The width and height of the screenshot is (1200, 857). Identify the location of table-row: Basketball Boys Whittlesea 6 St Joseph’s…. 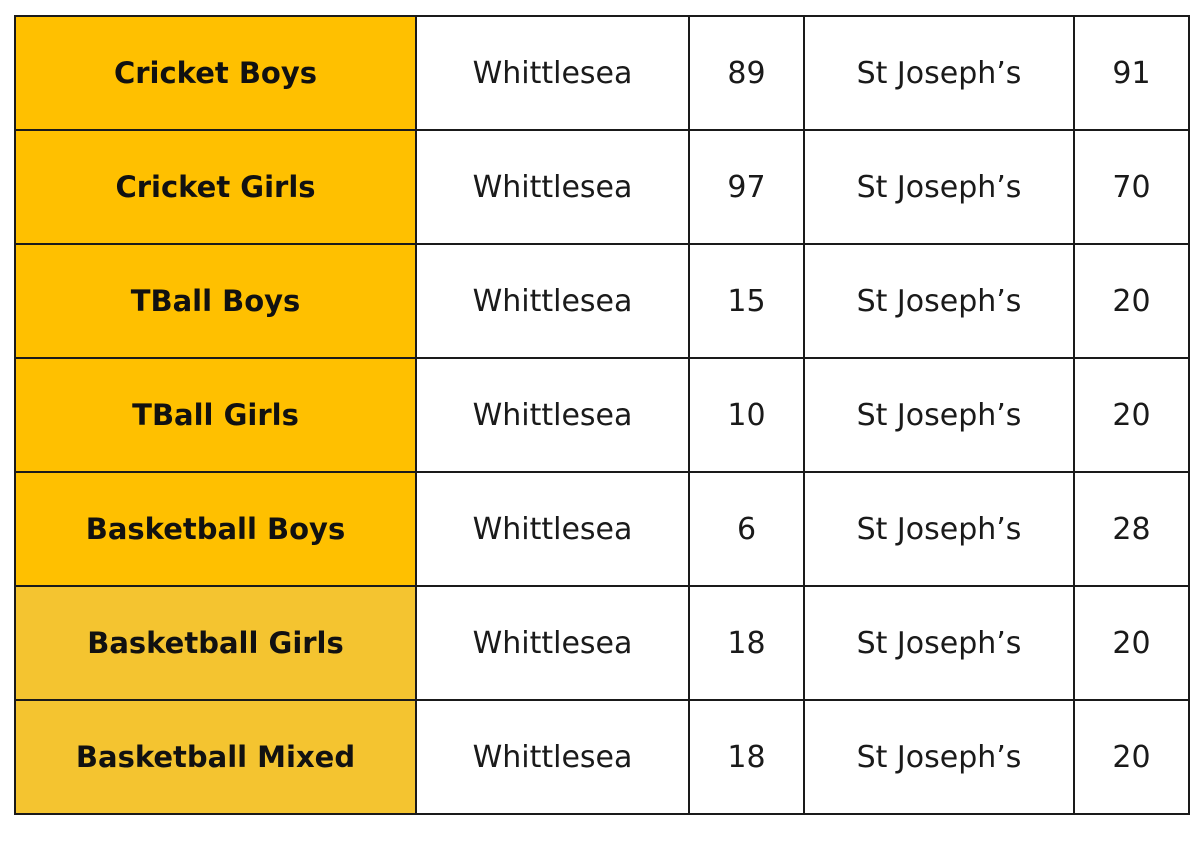
(602, 529).